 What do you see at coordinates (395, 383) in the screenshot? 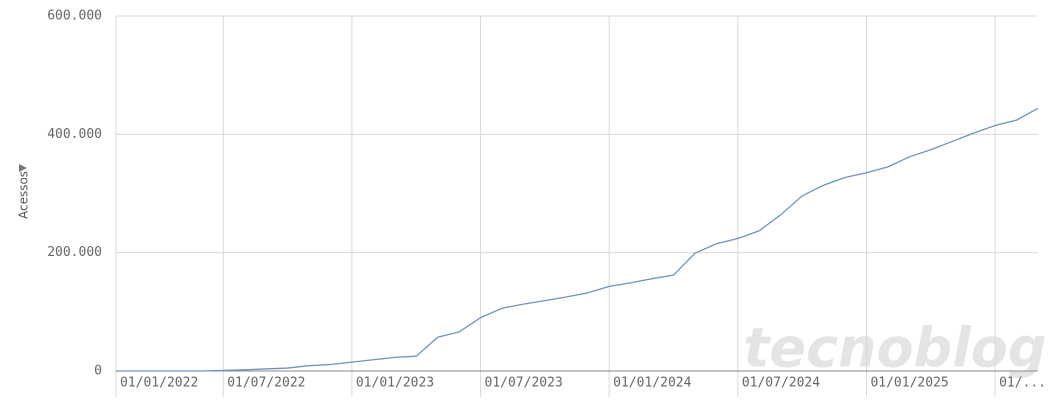
I see `x-tick-label: 01/01/2023` at bounding box center [395, 383].